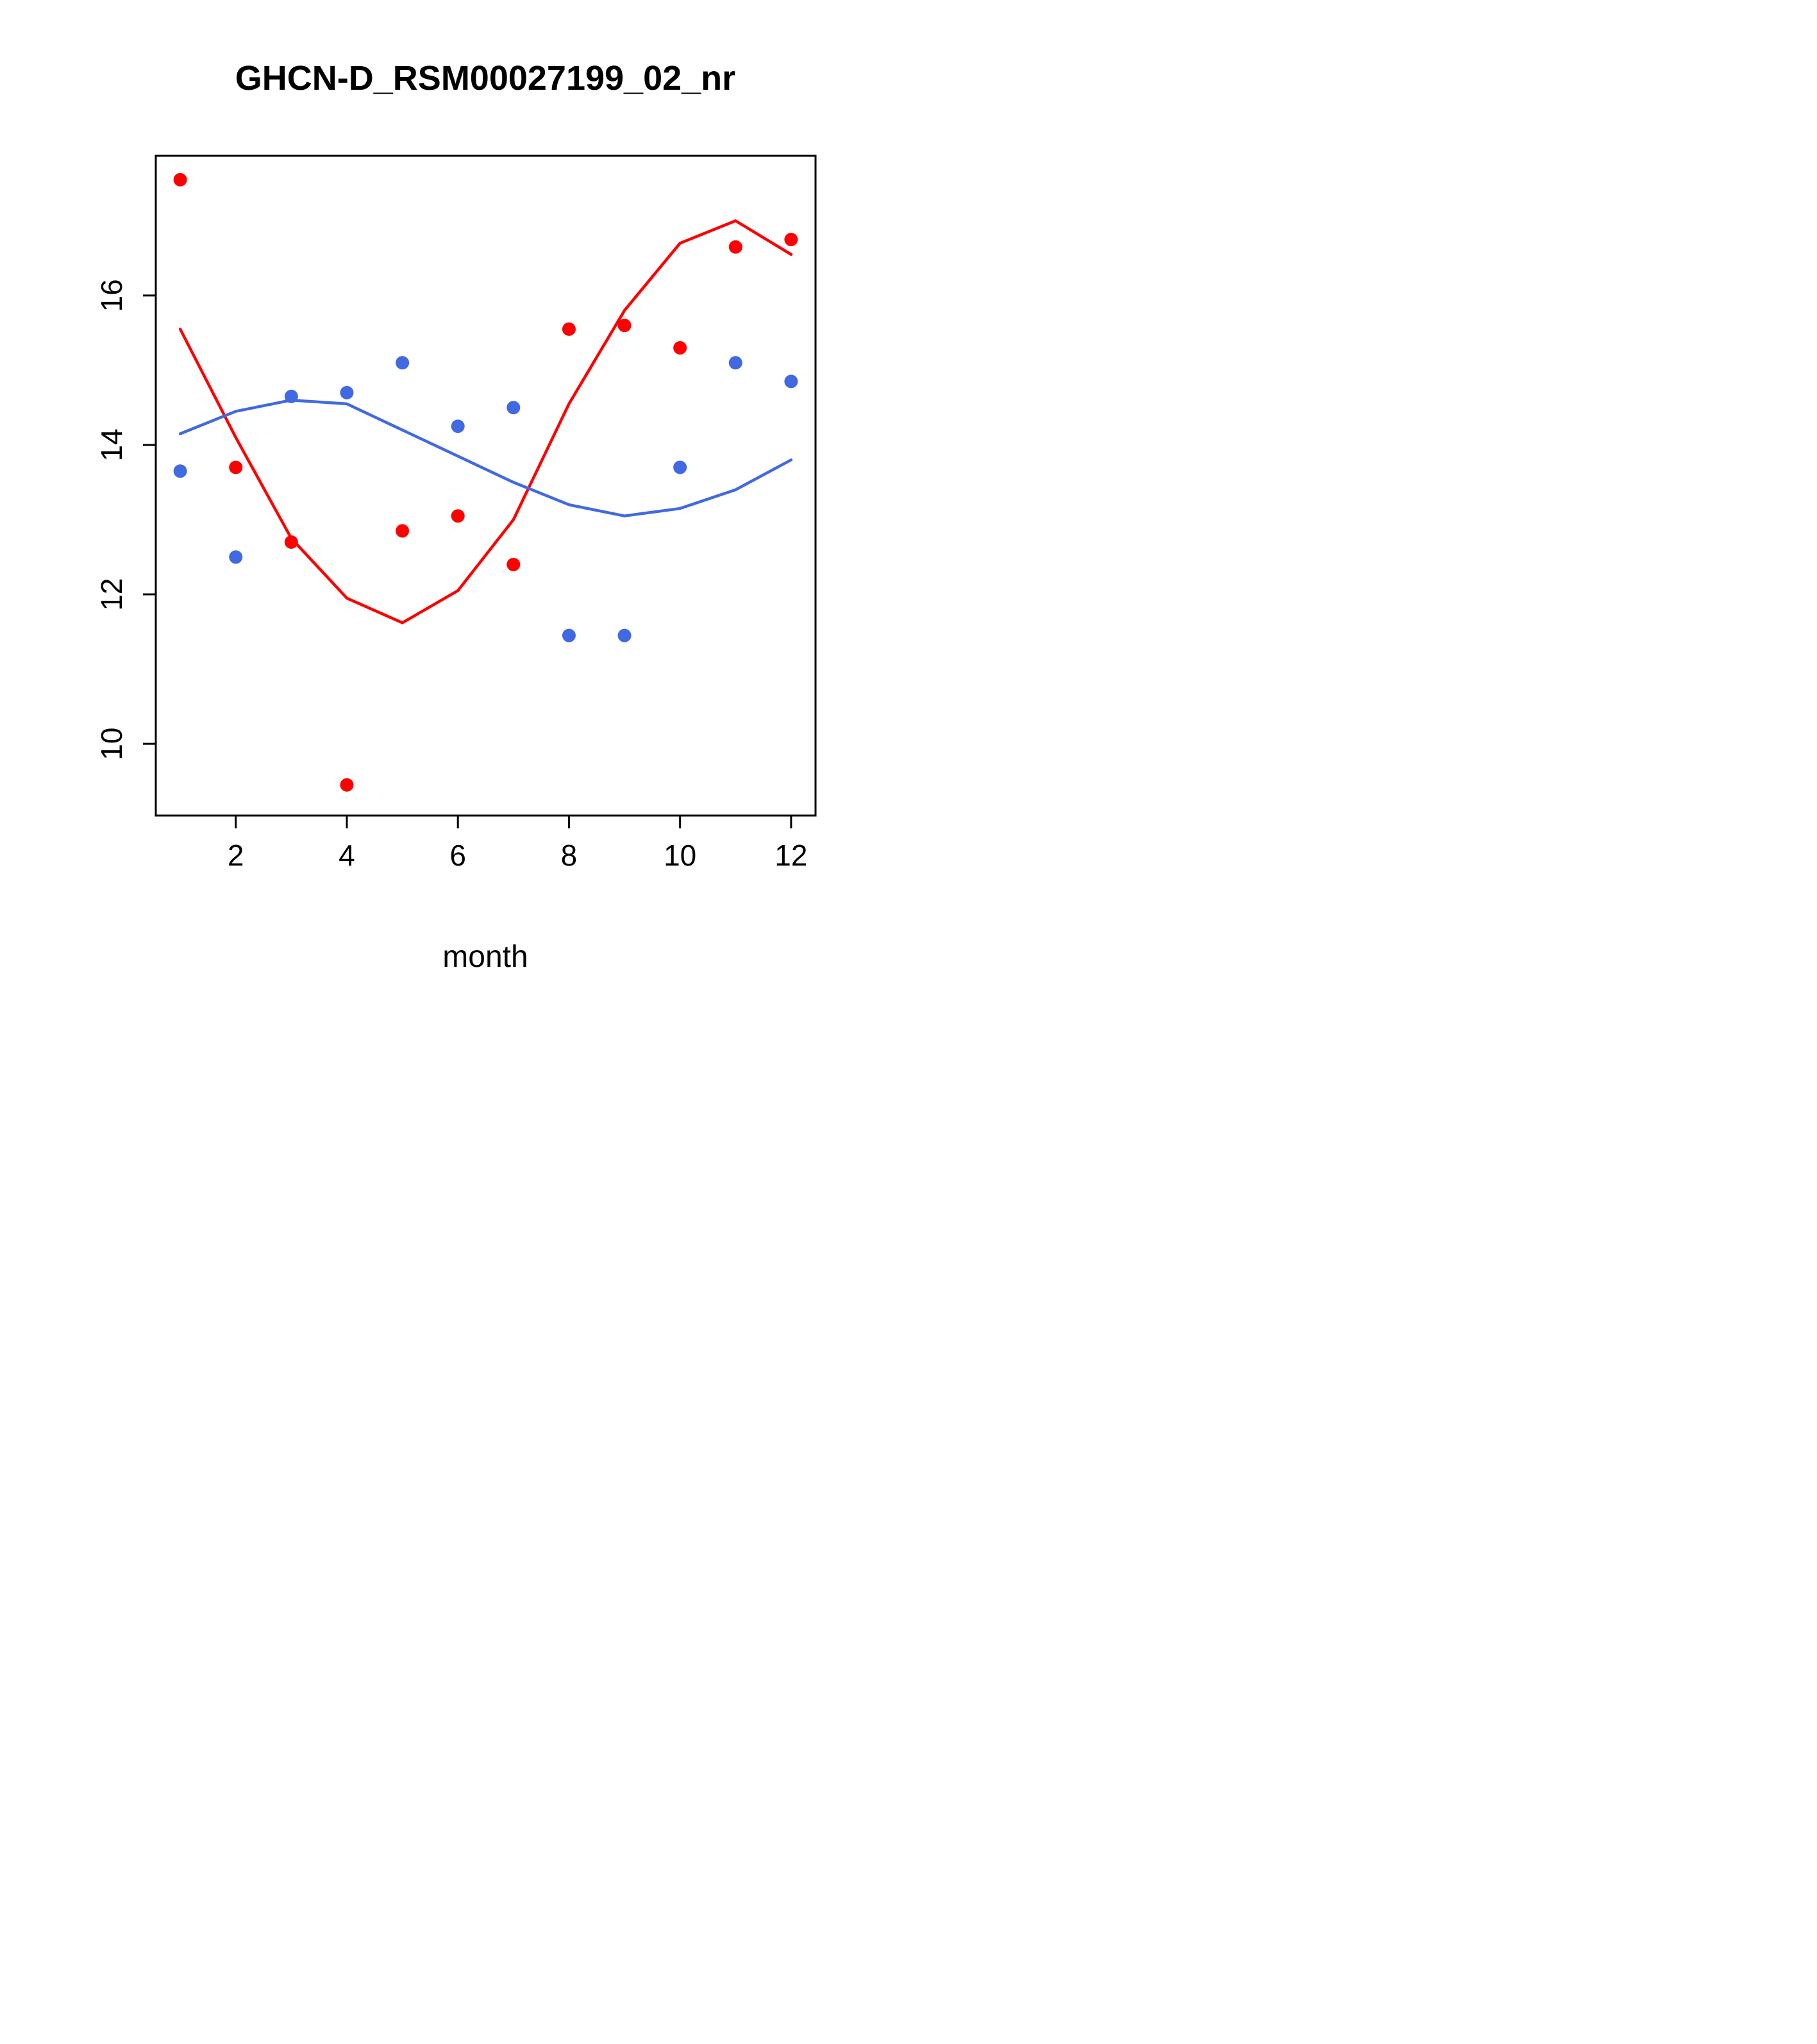  I want to click on x-tick-label: 8, so click(569, 855).